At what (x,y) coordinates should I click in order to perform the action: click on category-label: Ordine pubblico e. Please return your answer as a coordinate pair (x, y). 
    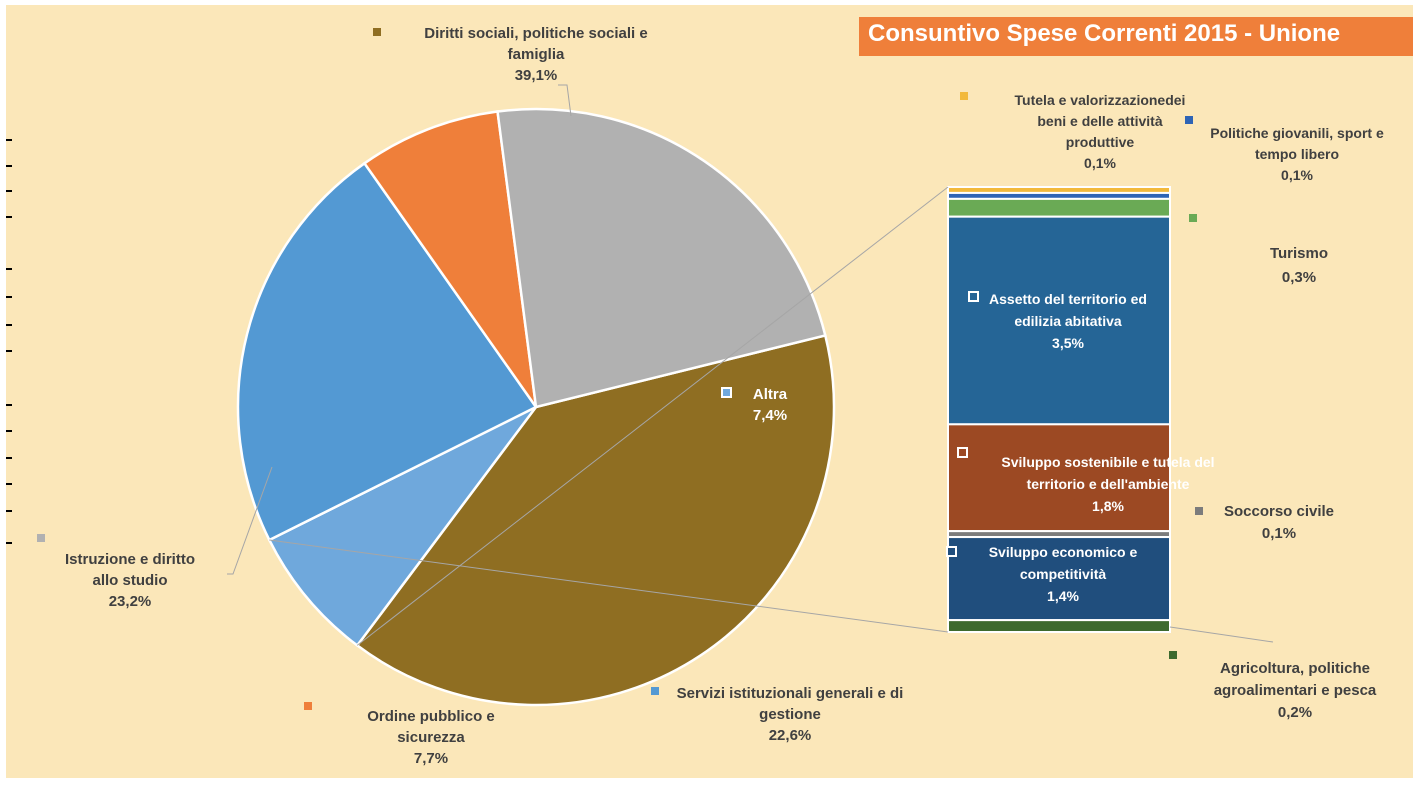
    Looking at the image, I should click on (431, 716).